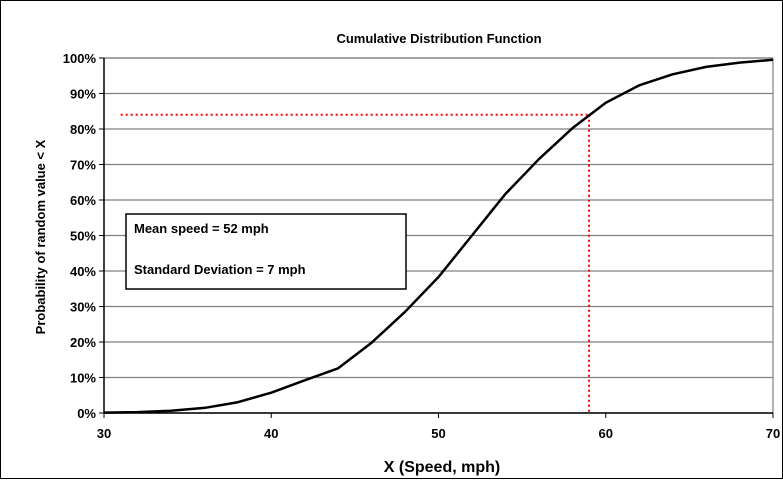 The width and height of the screenshot is (783, 480). I want to click on annotation-stddev: Standard Deviation = 7 mph, so click(220, 269).